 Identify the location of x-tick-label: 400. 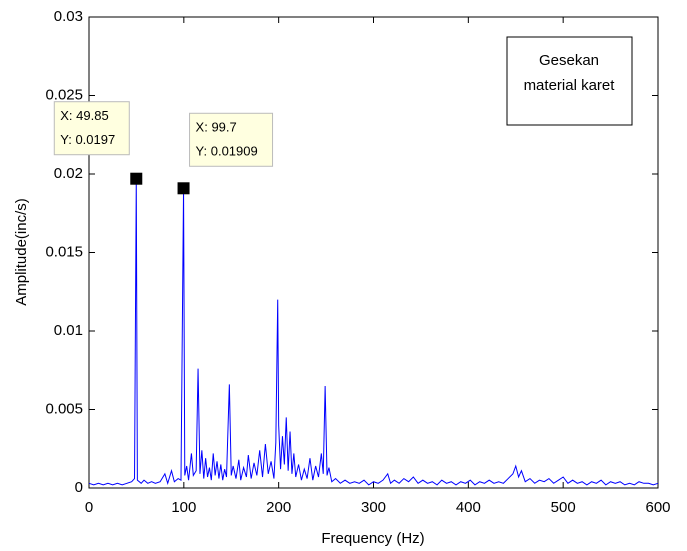
(468, 507).